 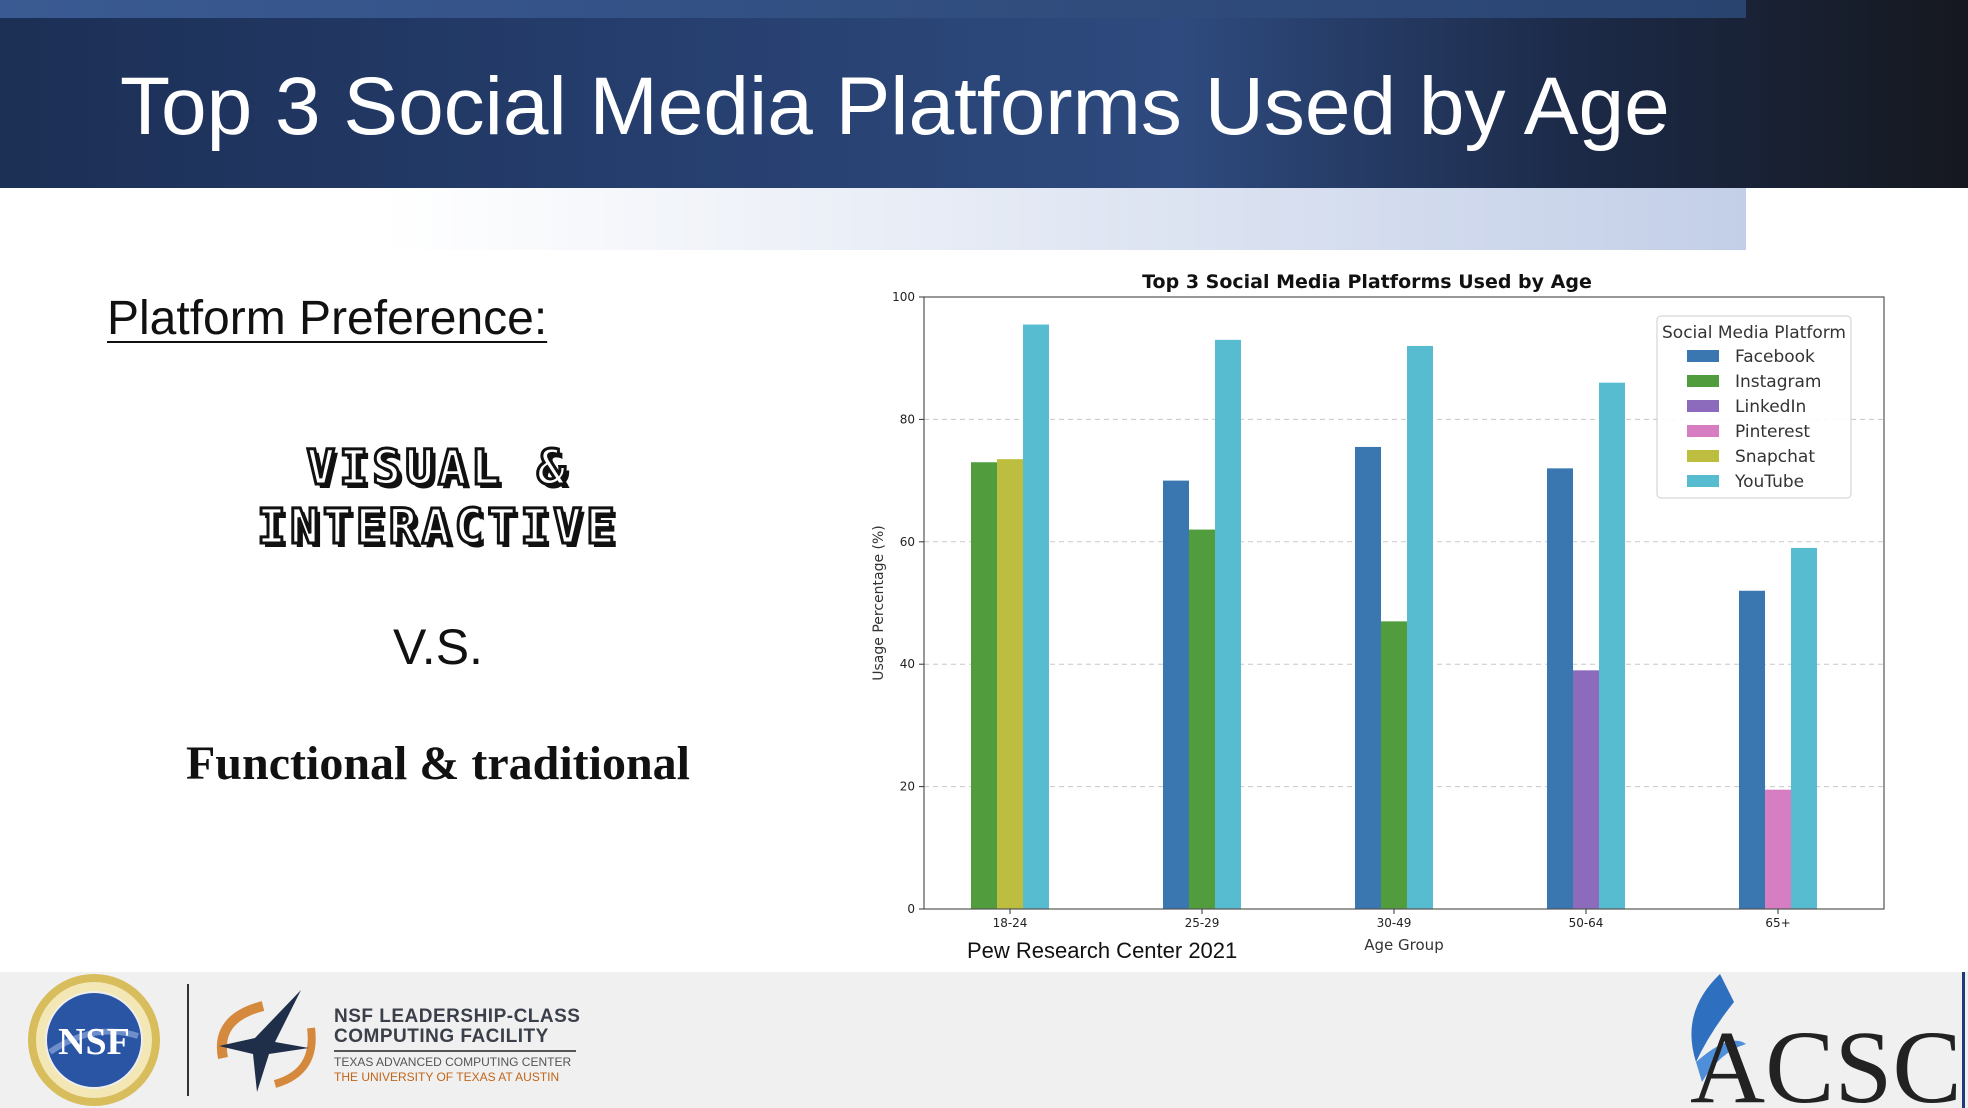 I want to click on visual-interactive-line-1: VISUAL &, so click(x=437, y=468).